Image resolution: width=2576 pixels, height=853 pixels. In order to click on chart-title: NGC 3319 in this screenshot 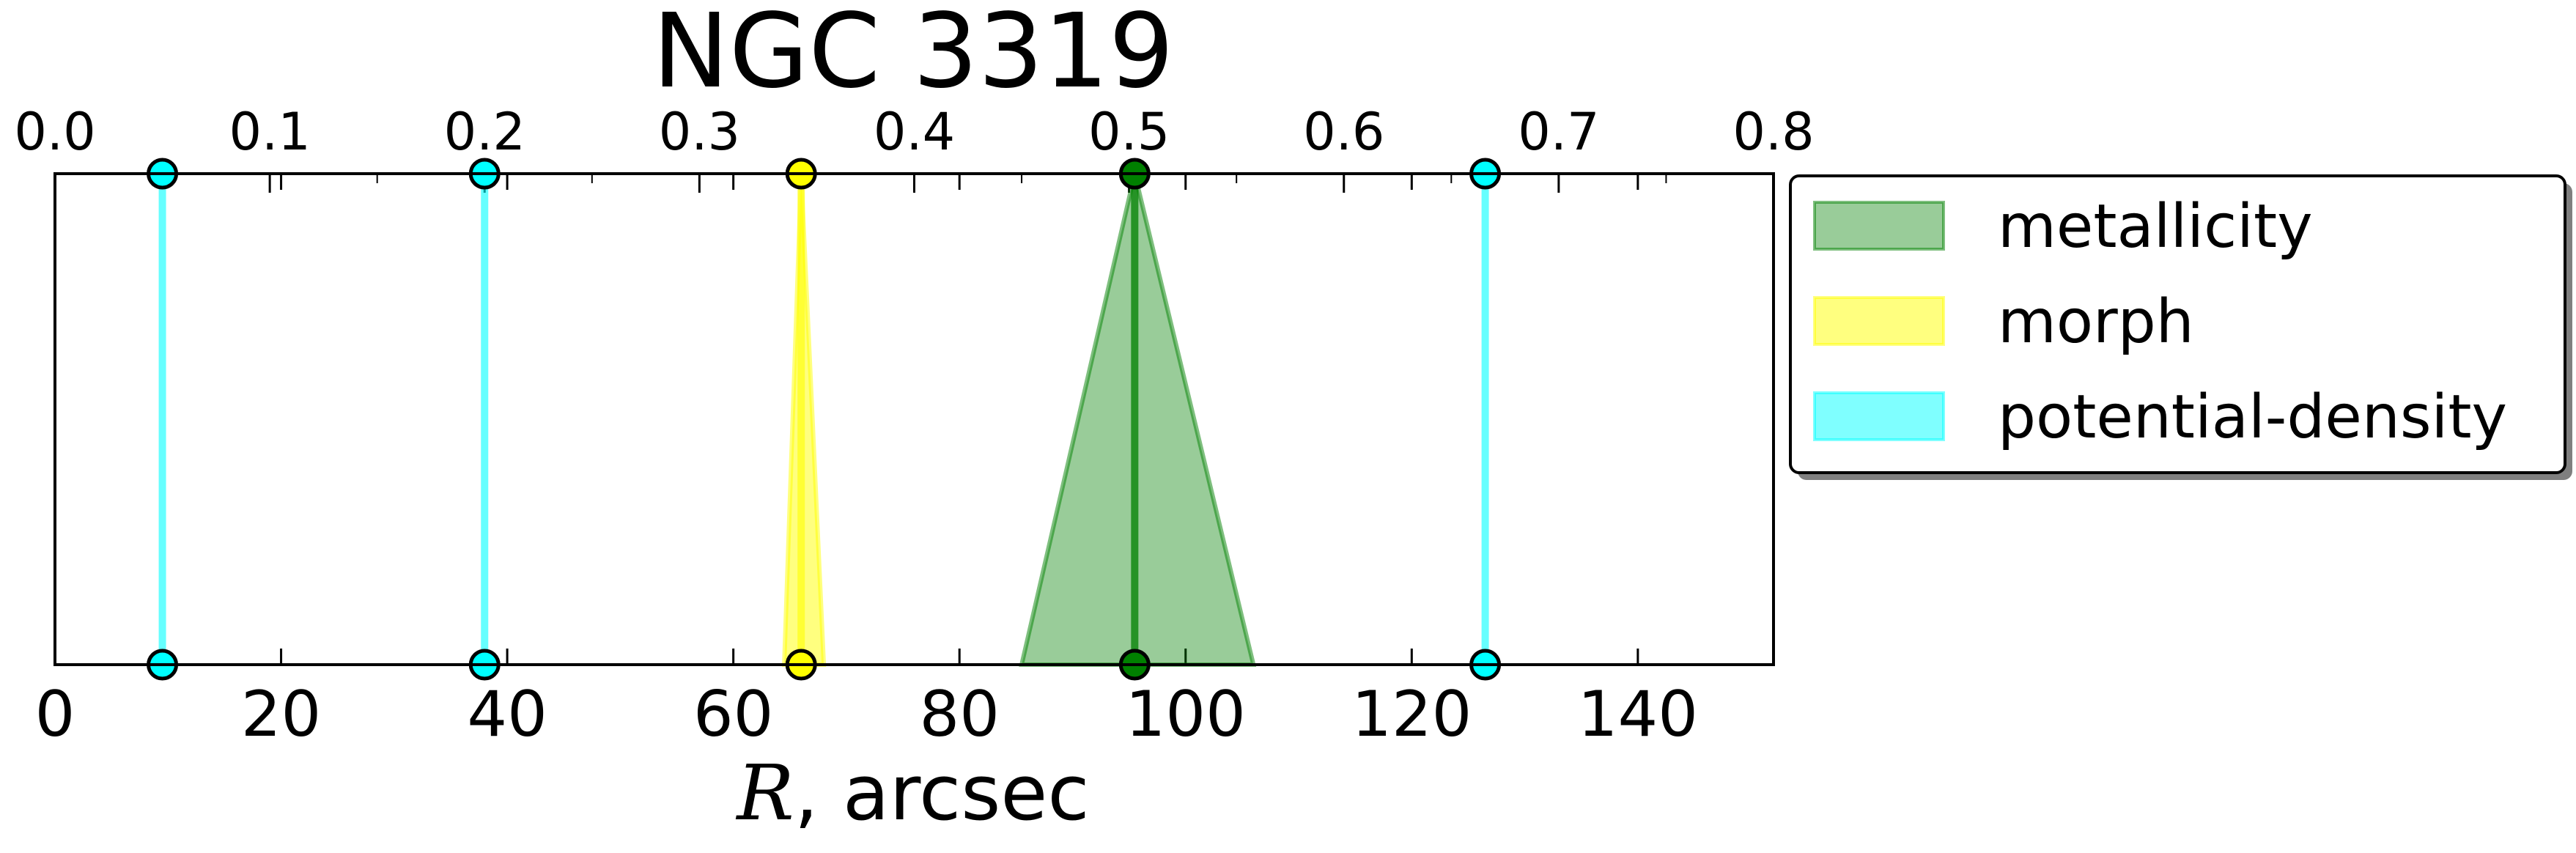, I will do `click(913, 55)`.